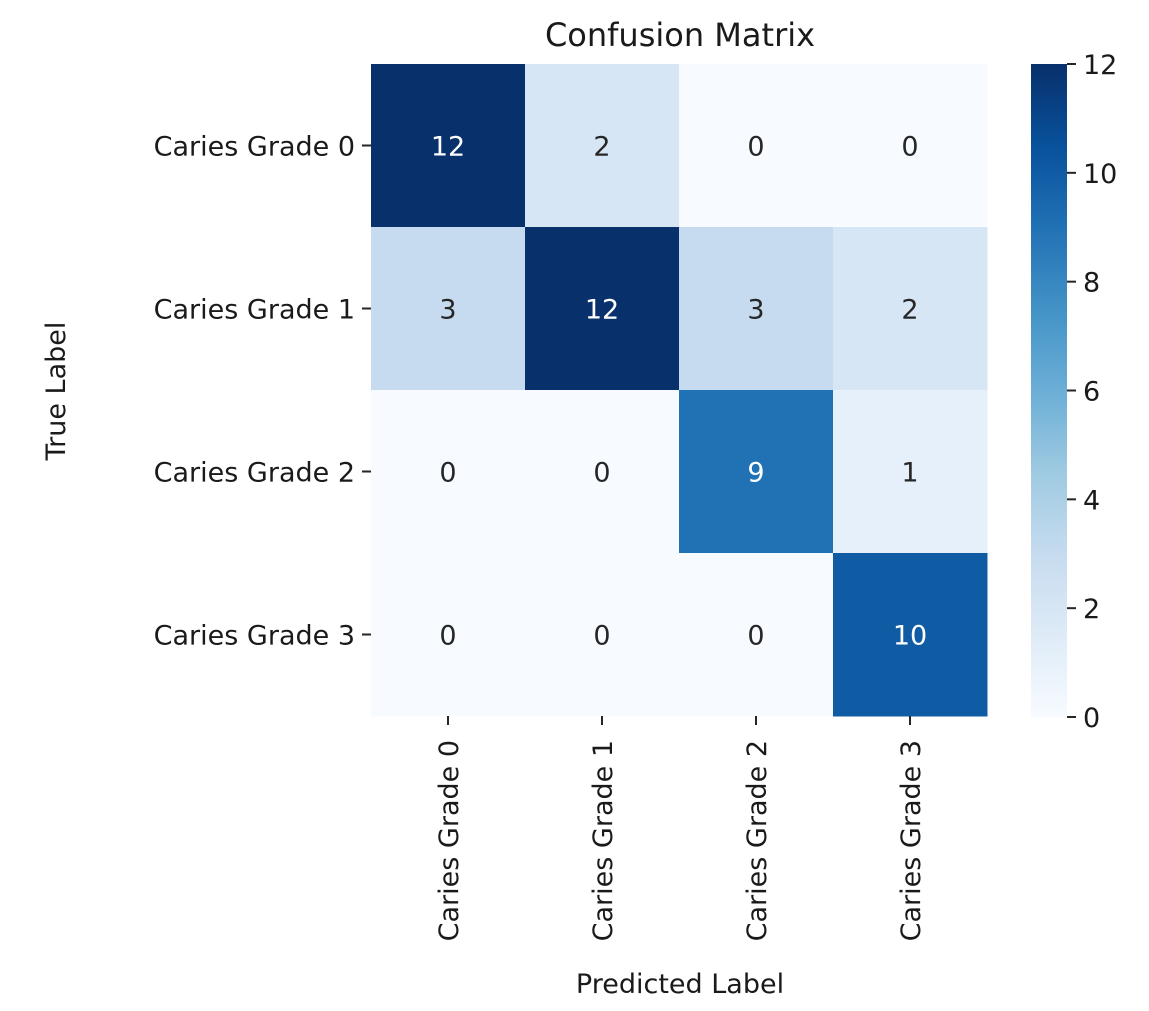 Image resolution: width=1149 pixels, height=1011 pixels. I want to click on colorbar-tick-label: 4, so click(1091, 500).